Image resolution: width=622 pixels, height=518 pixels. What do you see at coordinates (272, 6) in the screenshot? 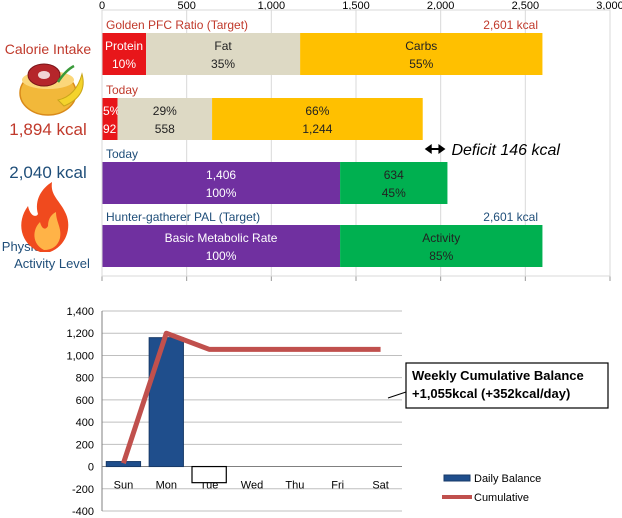
I see `top-tick-label: 1,000` at bounding box center [272, 6].